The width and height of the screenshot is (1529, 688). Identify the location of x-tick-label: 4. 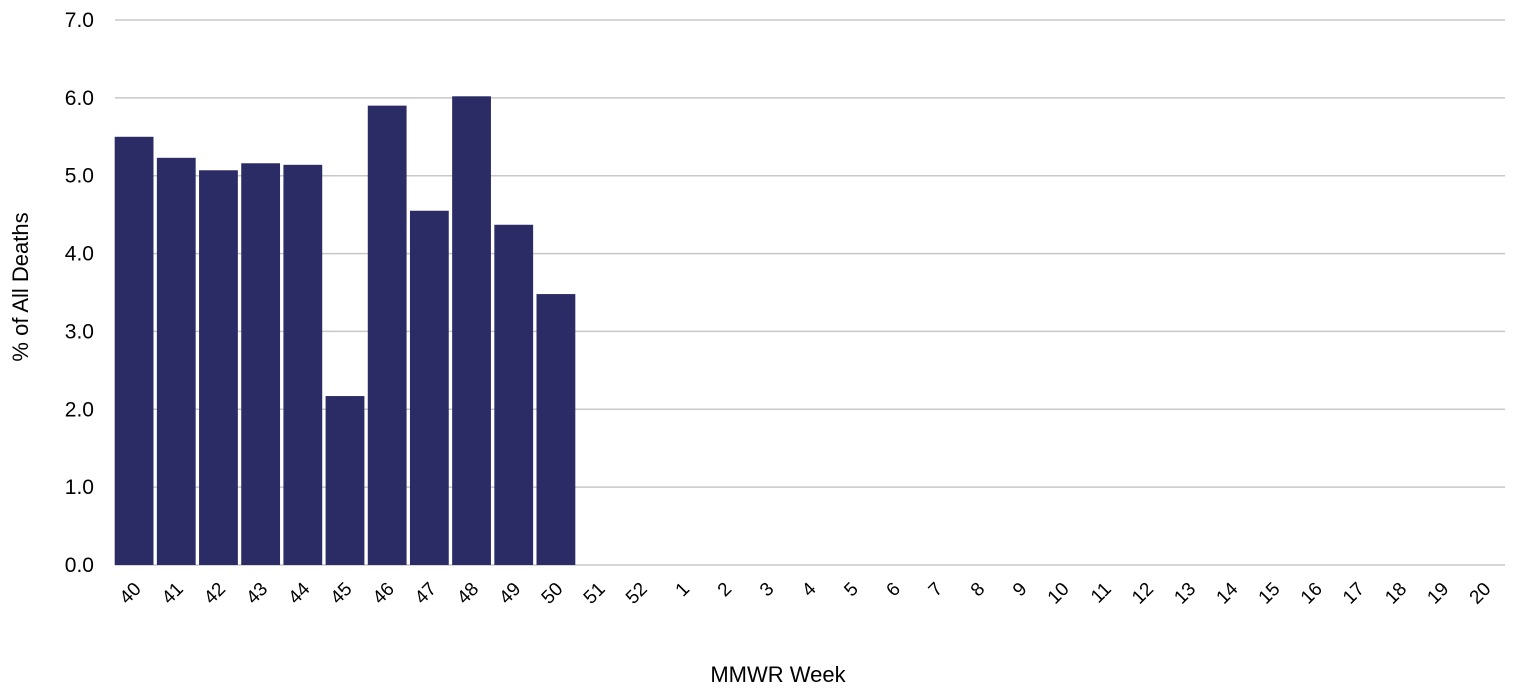
(809, 589).